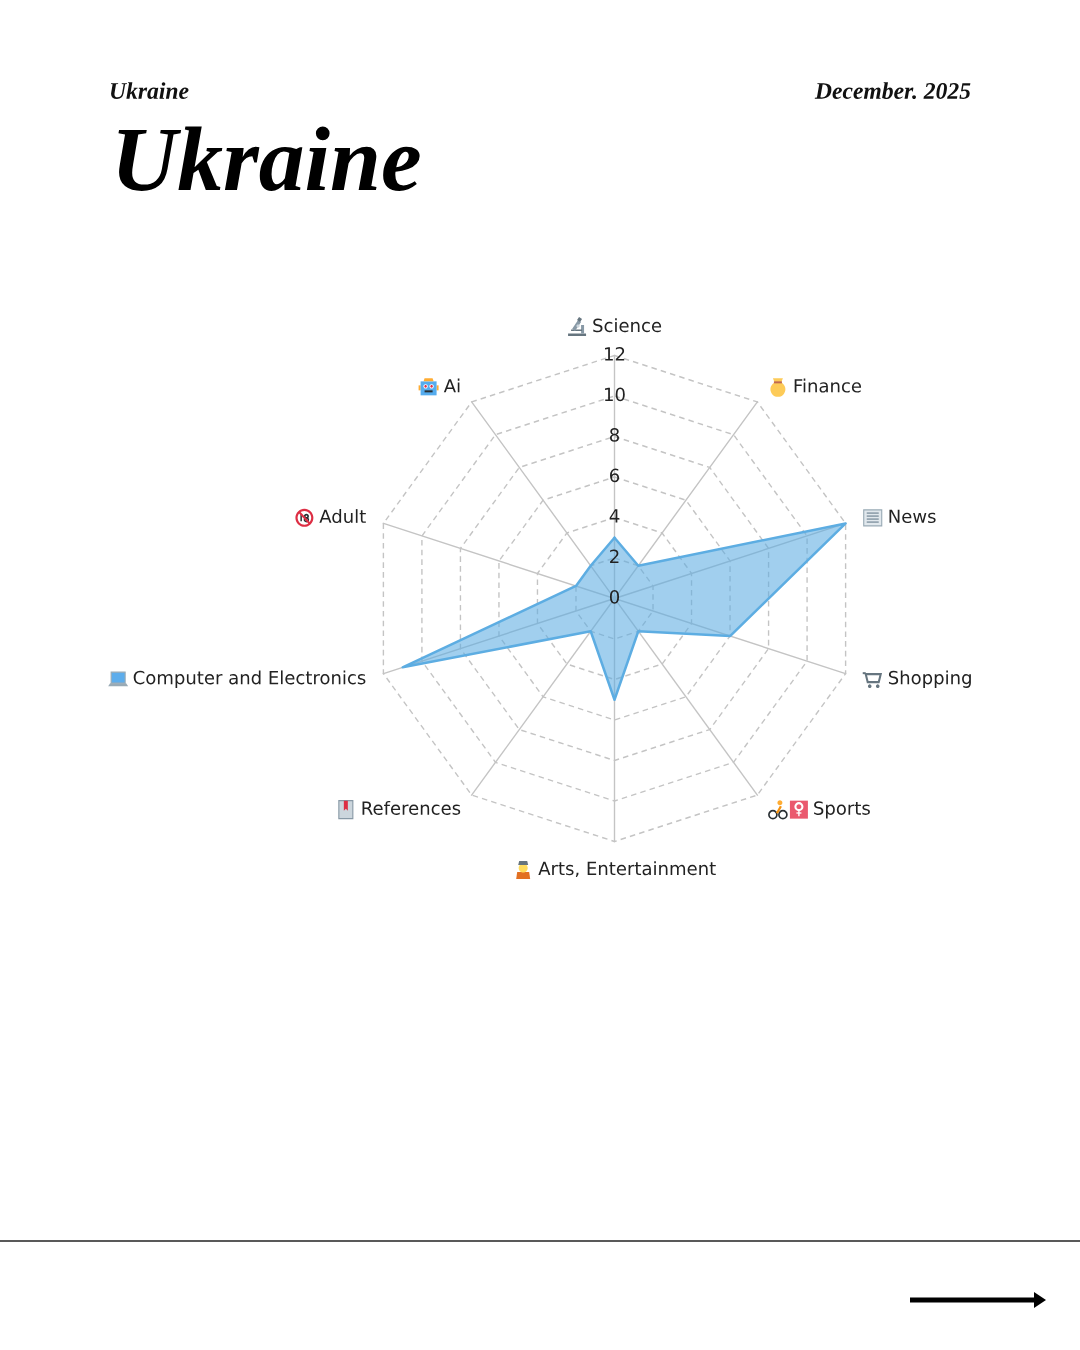  What do you see at coordinates (615, 475) in the screenshot?
I see `y-tick-label: 6` at bounding box center [615, 475].